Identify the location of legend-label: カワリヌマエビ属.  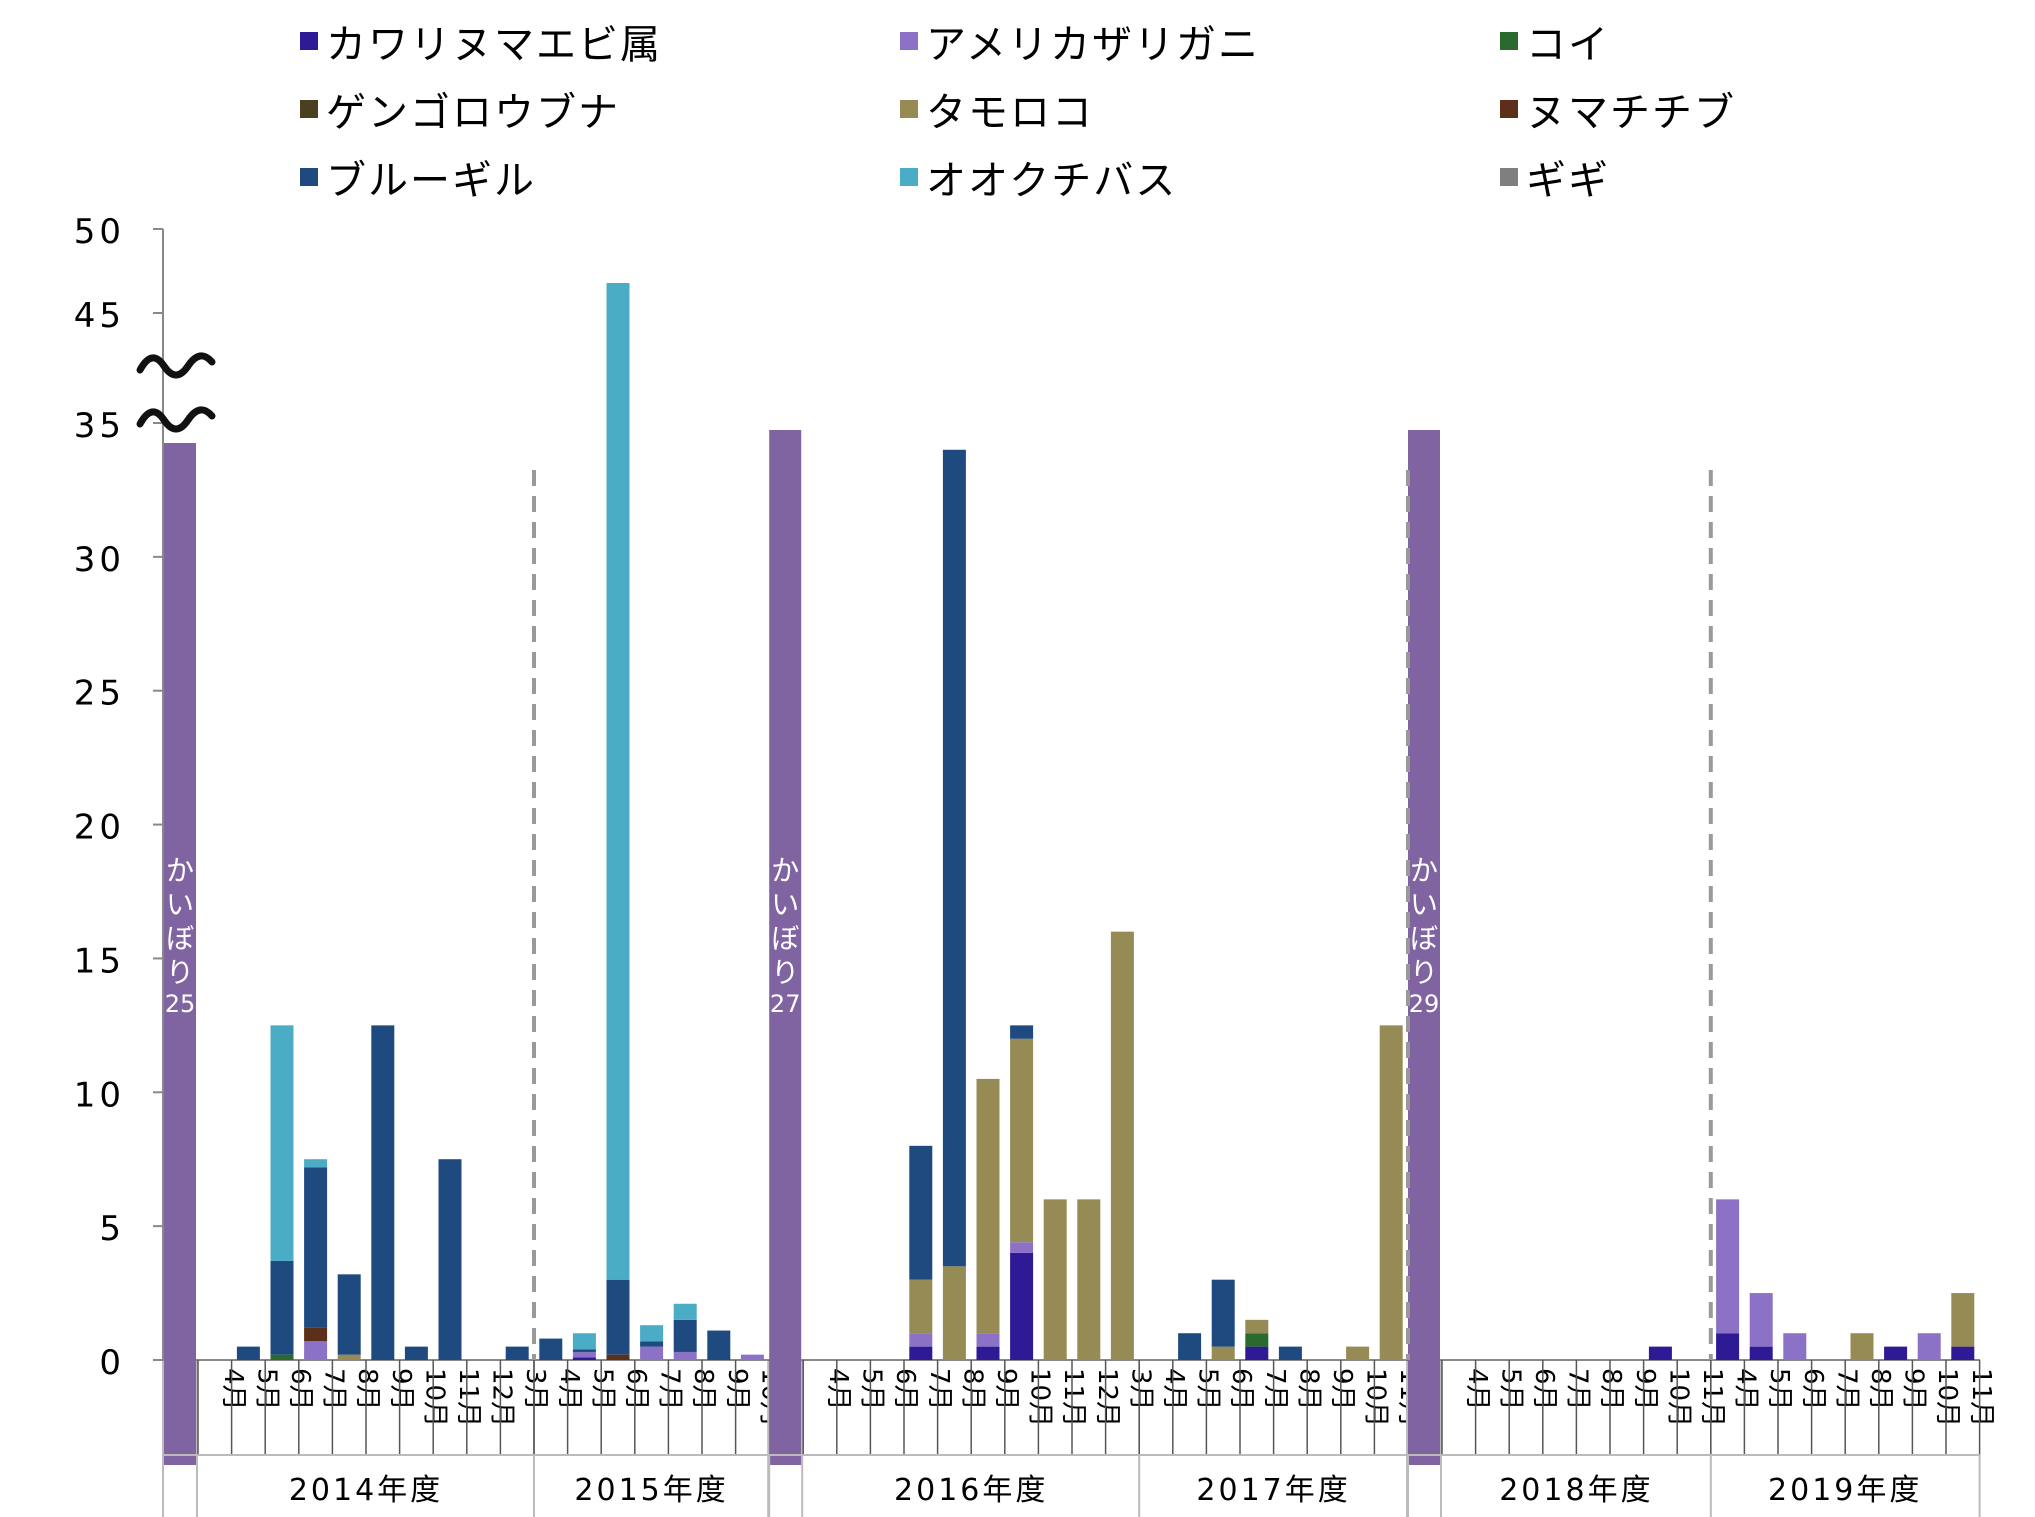
(494, 45).